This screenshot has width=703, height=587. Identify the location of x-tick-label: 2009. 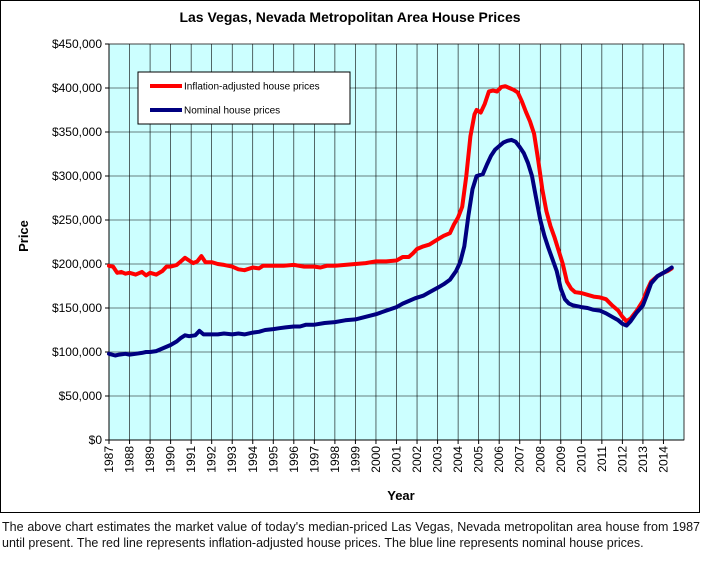
(561, 459).